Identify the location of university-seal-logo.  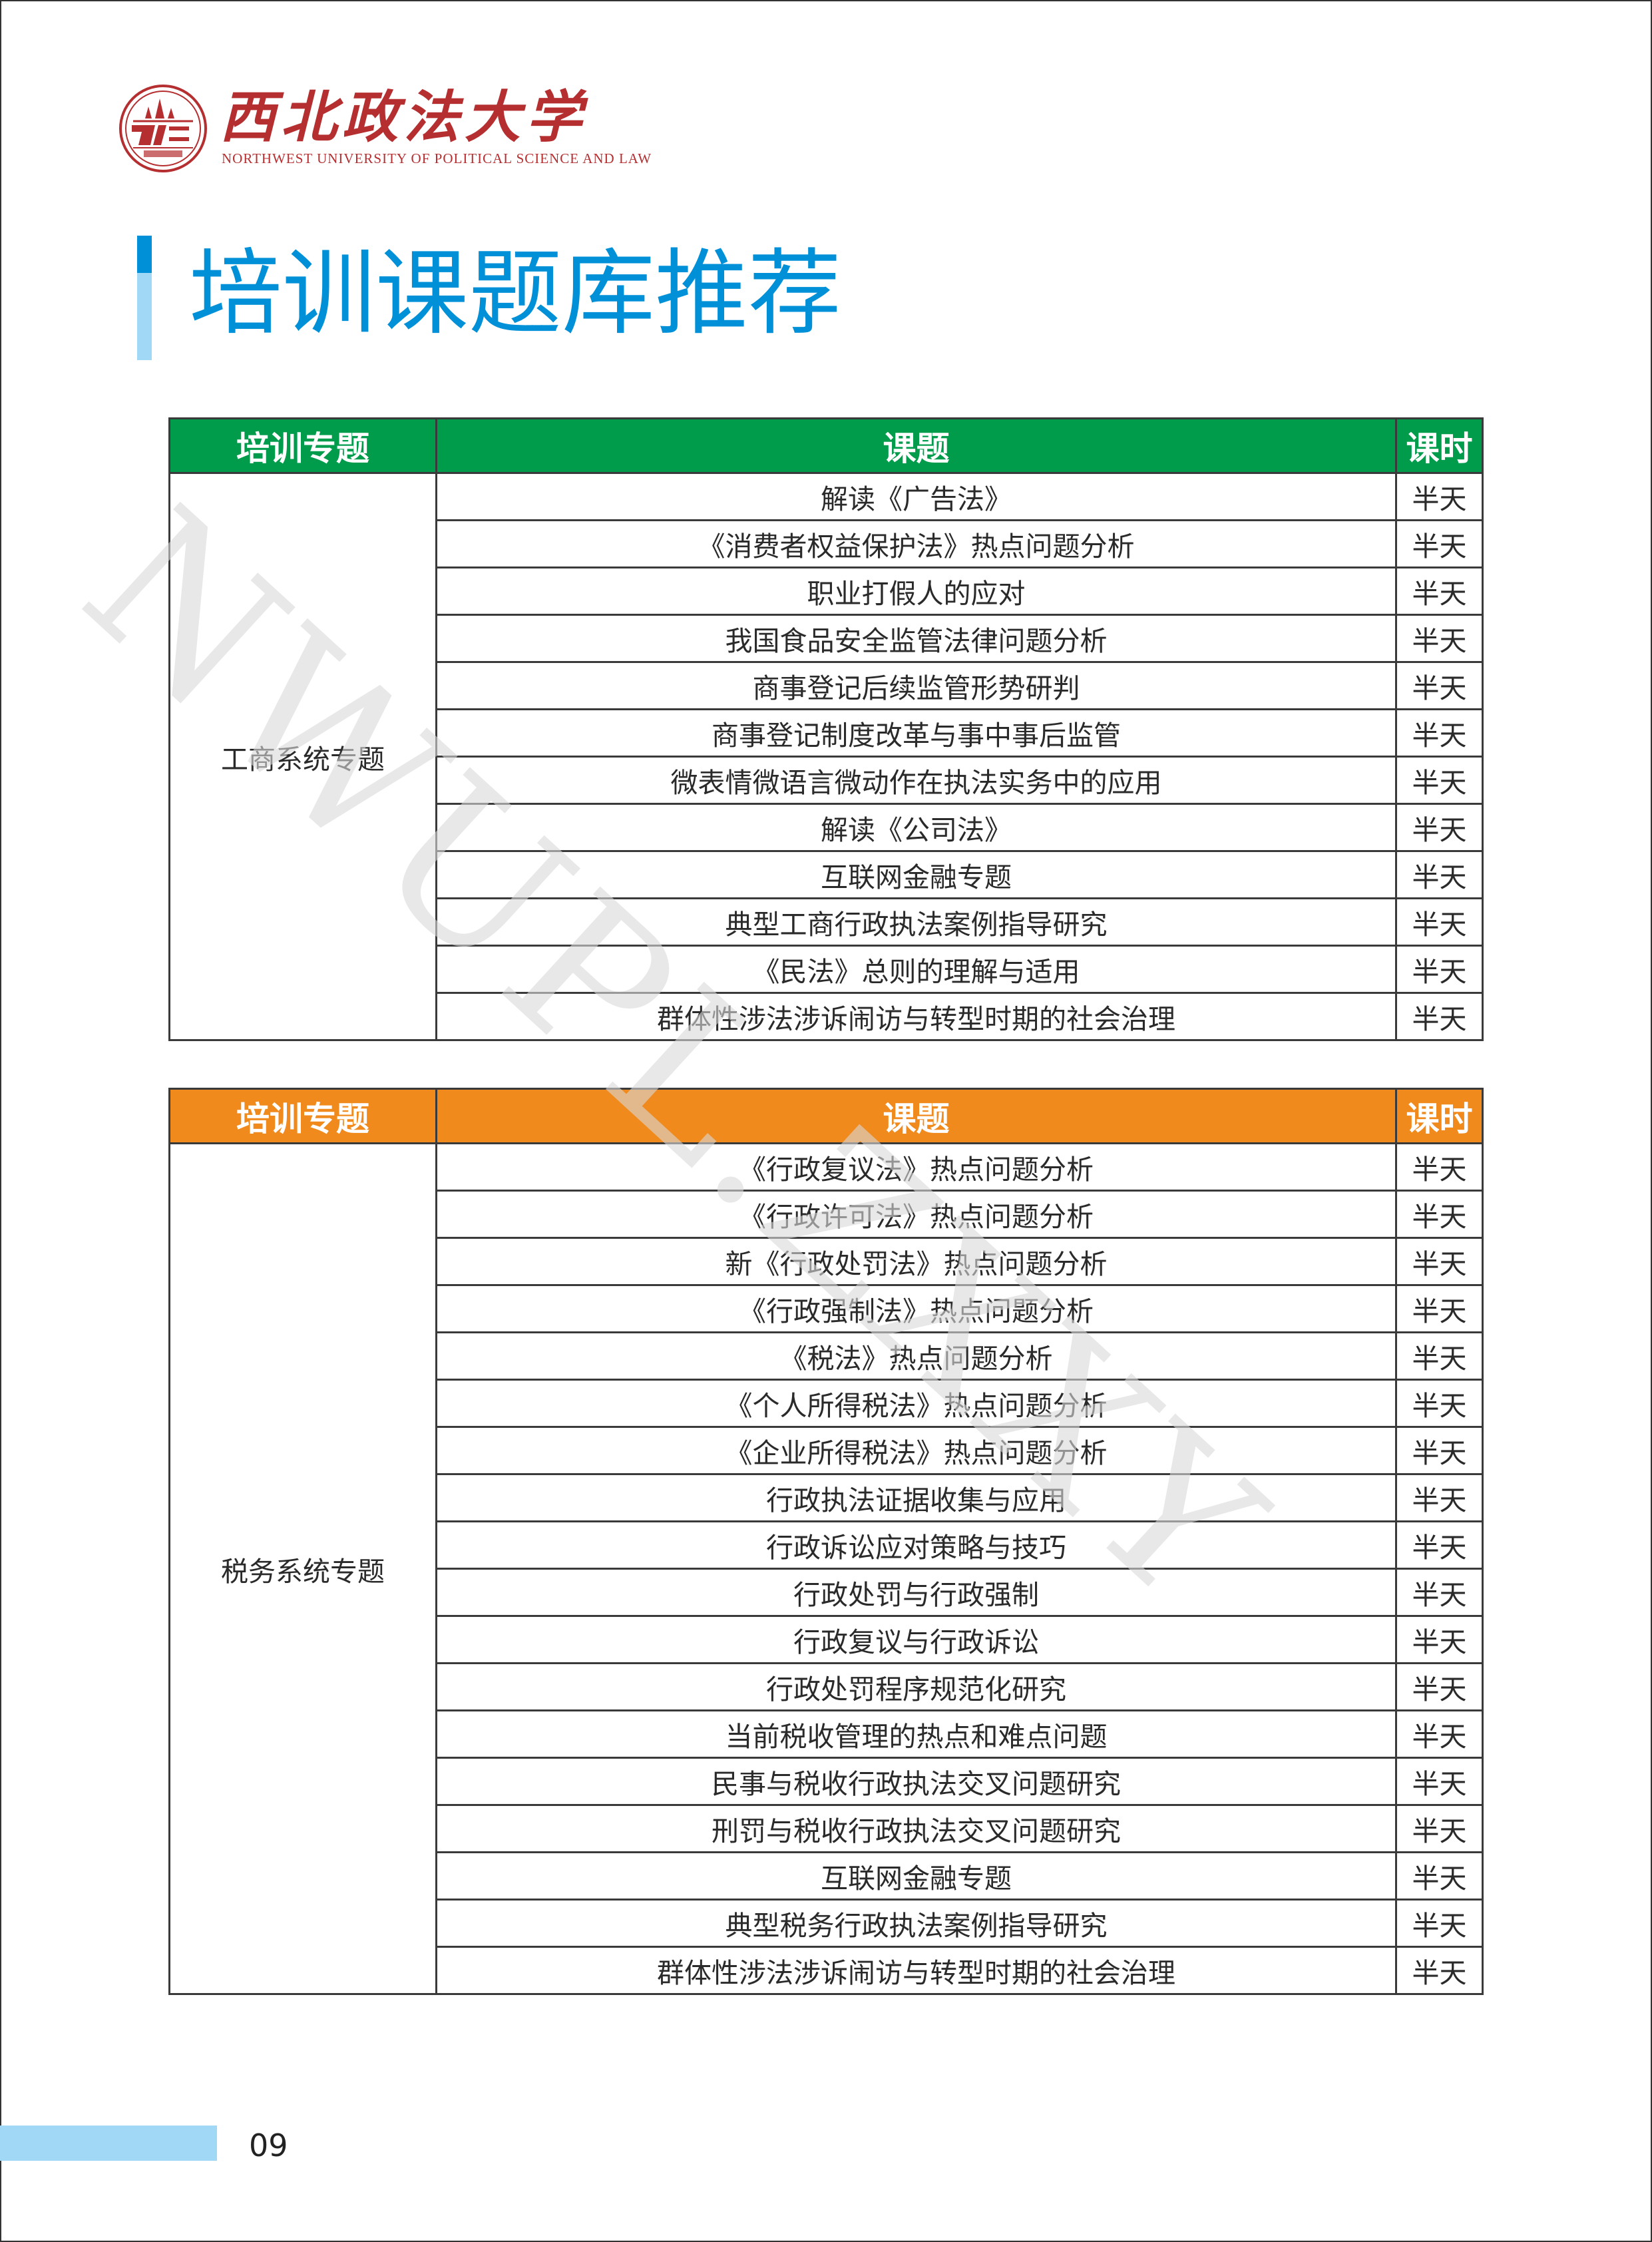
(163, 129).